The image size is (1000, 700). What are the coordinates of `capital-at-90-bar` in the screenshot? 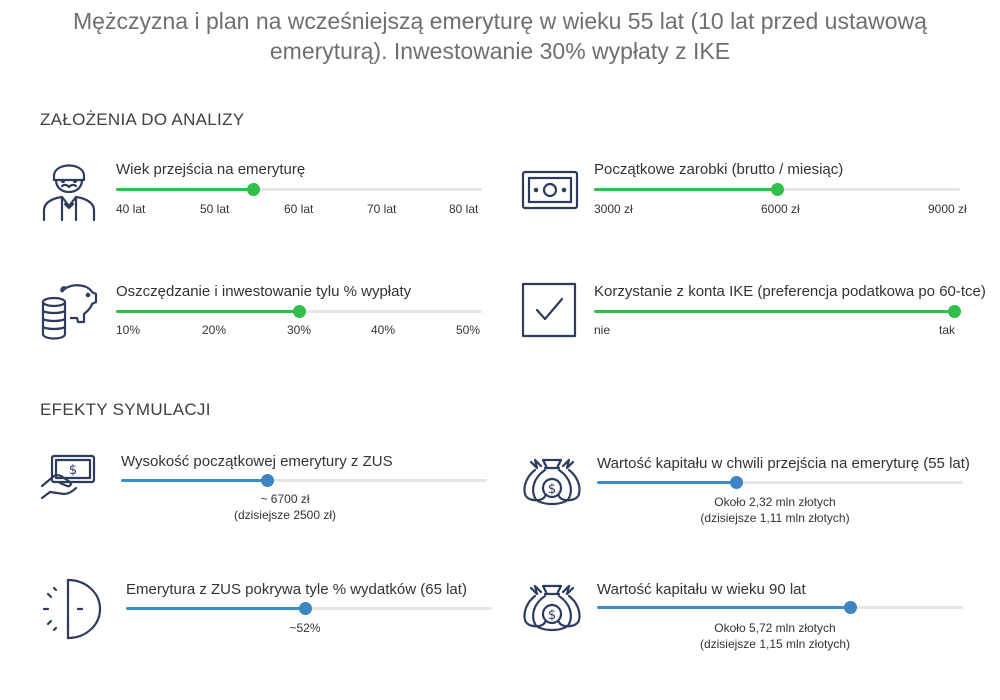 It's located at (780, 607).